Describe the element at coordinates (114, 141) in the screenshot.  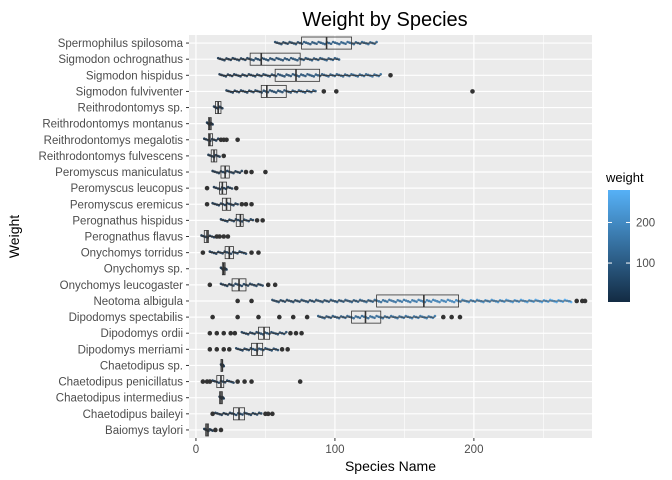
I see `y-tick-label: Reithrodontomys megalotis` at that location.